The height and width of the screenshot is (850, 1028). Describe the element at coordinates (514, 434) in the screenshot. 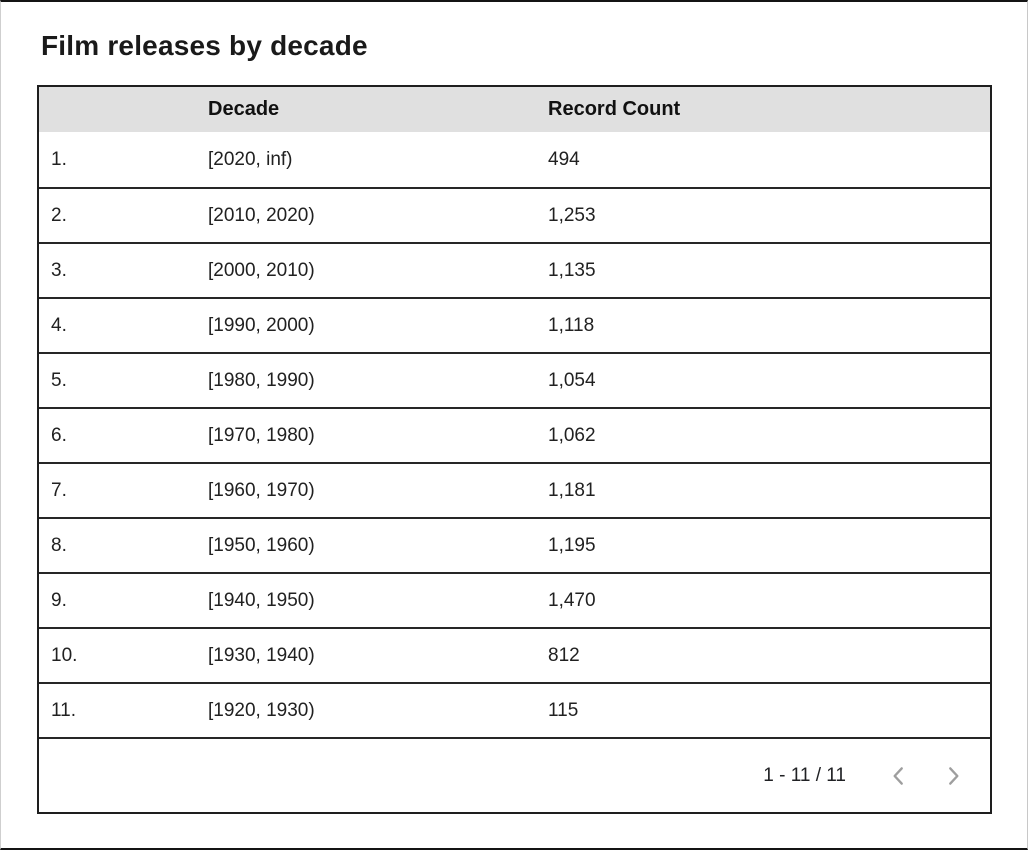

I see `table-row: 6. [1970, 1980) 1,062` at that location.